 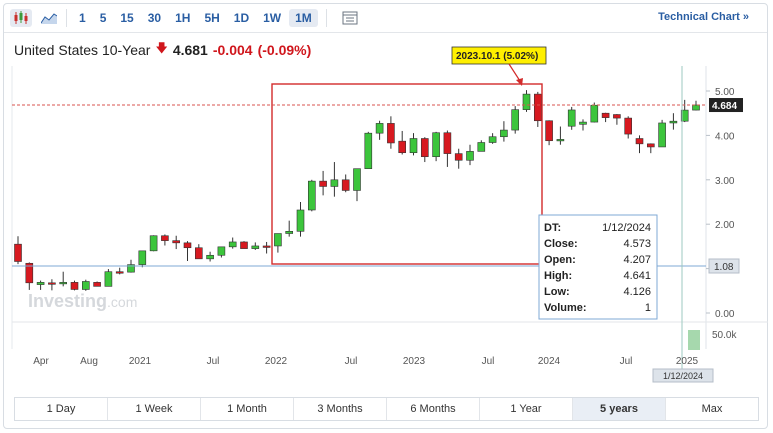 I want to click on interval-30: 30, so click(x=154, y=18).